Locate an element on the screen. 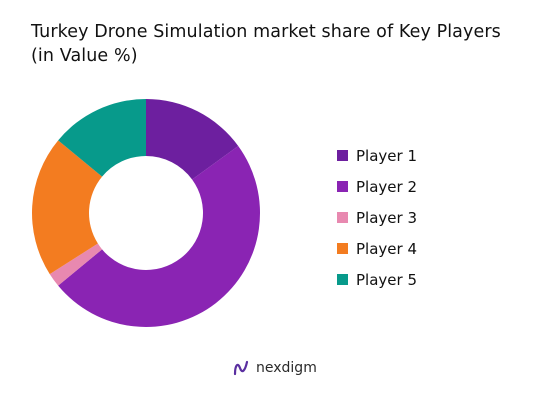 The image size is (534, 401). legend-item-player-3: Player 3 is located at coordinates (417, 217).